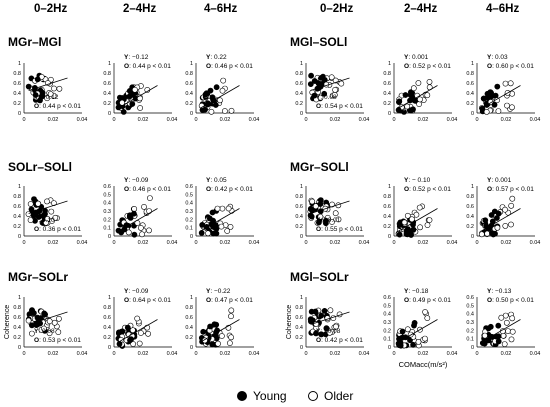  What do you see at coordinates (301, 187) in the screenshot?
I see `panel-9-ytick: 1` at bounding box center [301, 187].